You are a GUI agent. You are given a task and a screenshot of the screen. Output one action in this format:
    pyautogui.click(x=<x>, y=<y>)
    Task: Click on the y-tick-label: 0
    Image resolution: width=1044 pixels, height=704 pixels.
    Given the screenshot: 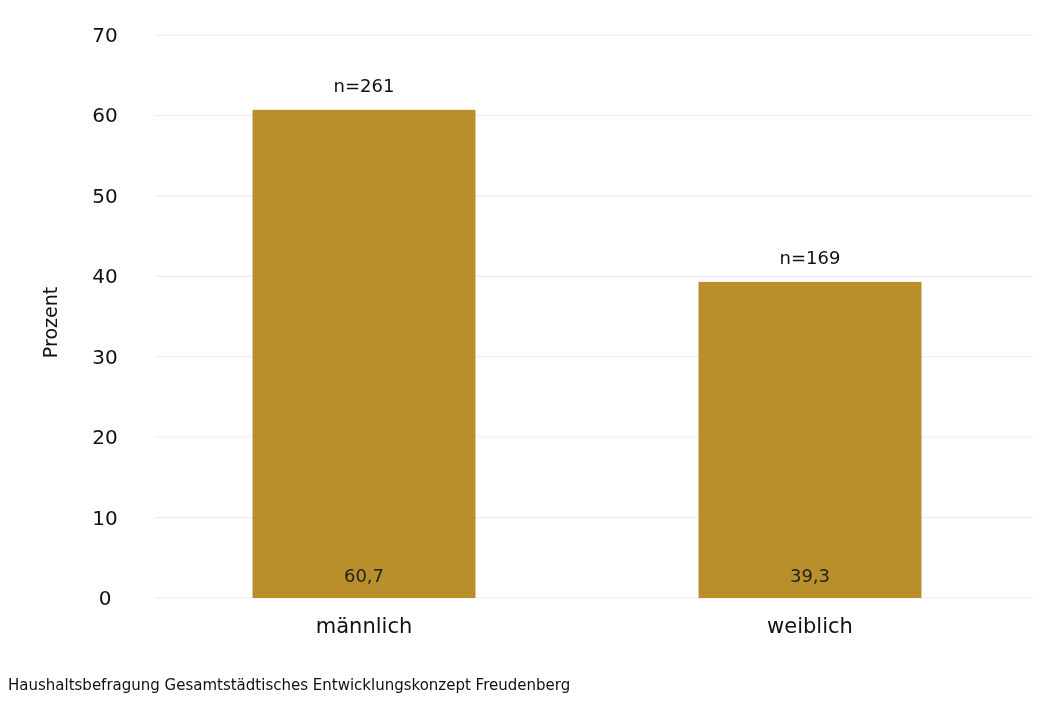 What is the action you would take?
    pyautogui.click(x=105, y=598)
    